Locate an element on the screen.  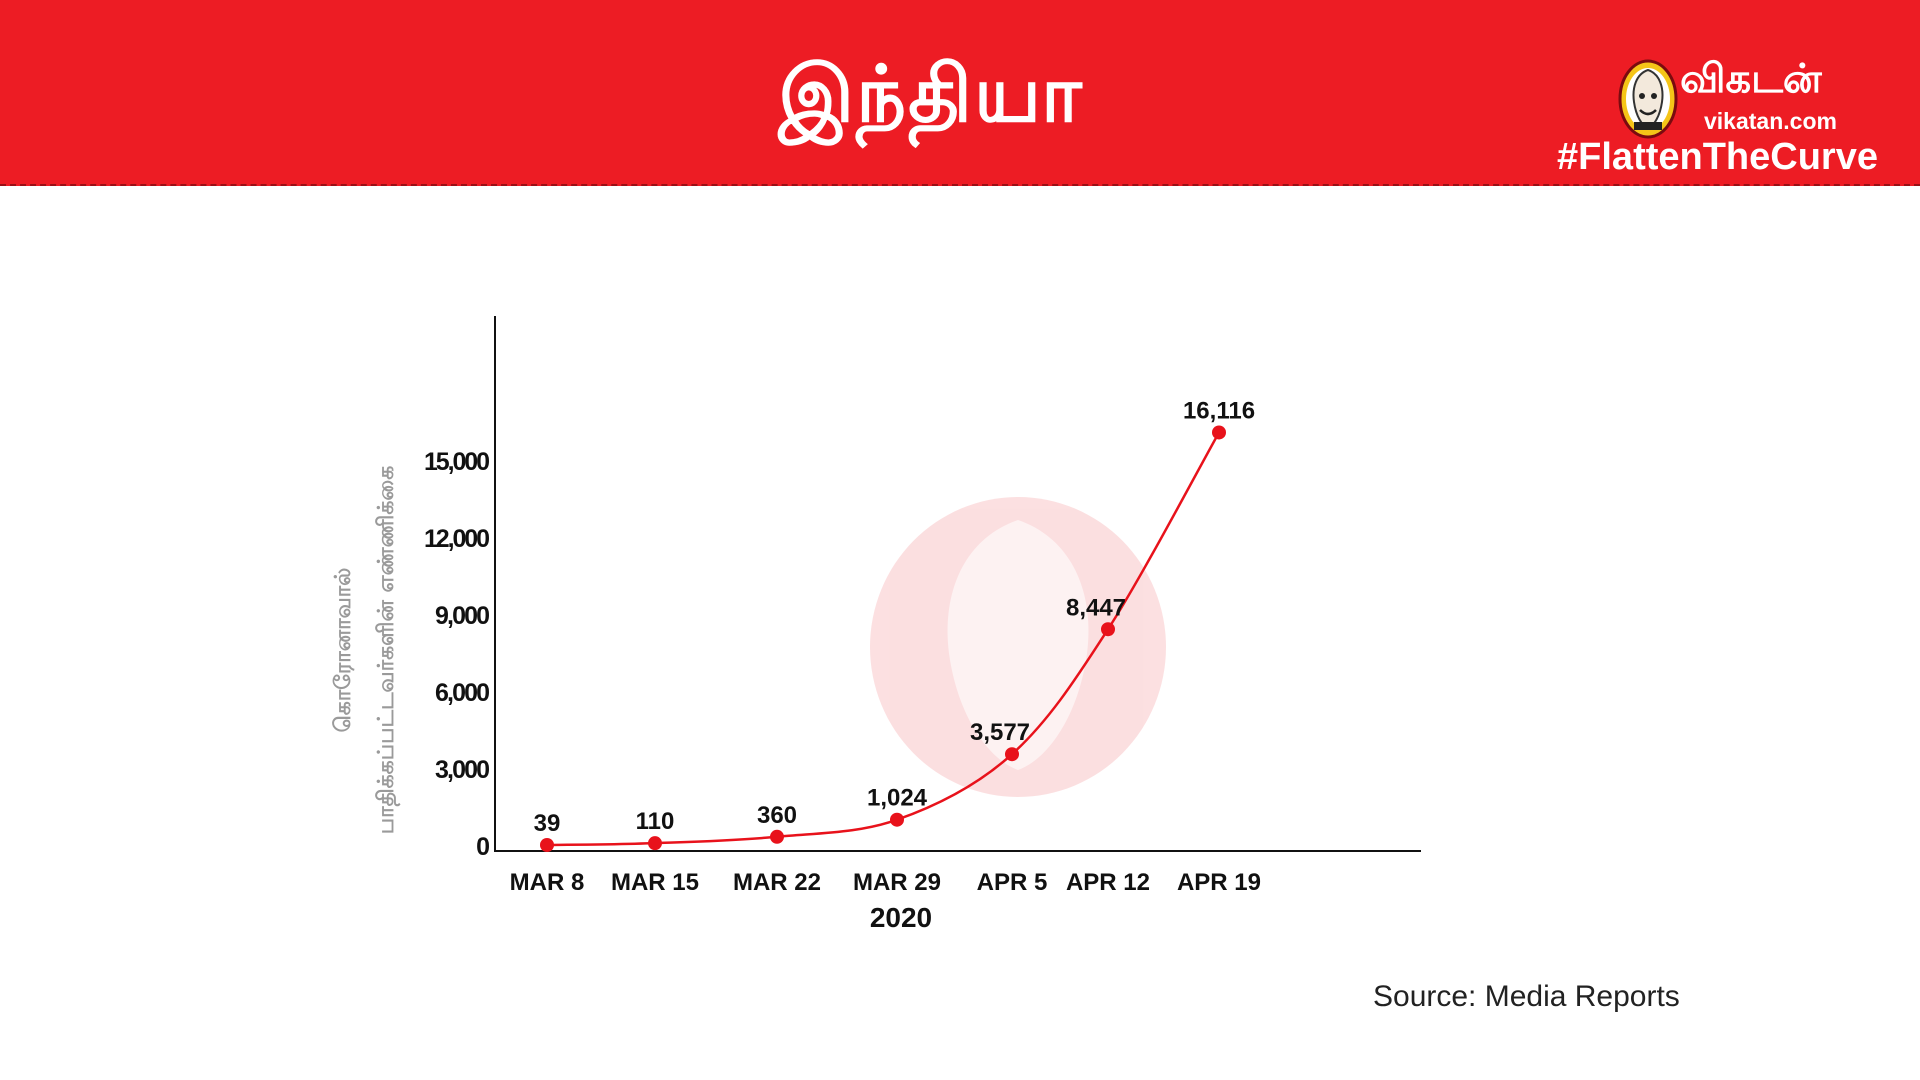
y-tick-label: 12,000 is located at coordinates (457, 539).